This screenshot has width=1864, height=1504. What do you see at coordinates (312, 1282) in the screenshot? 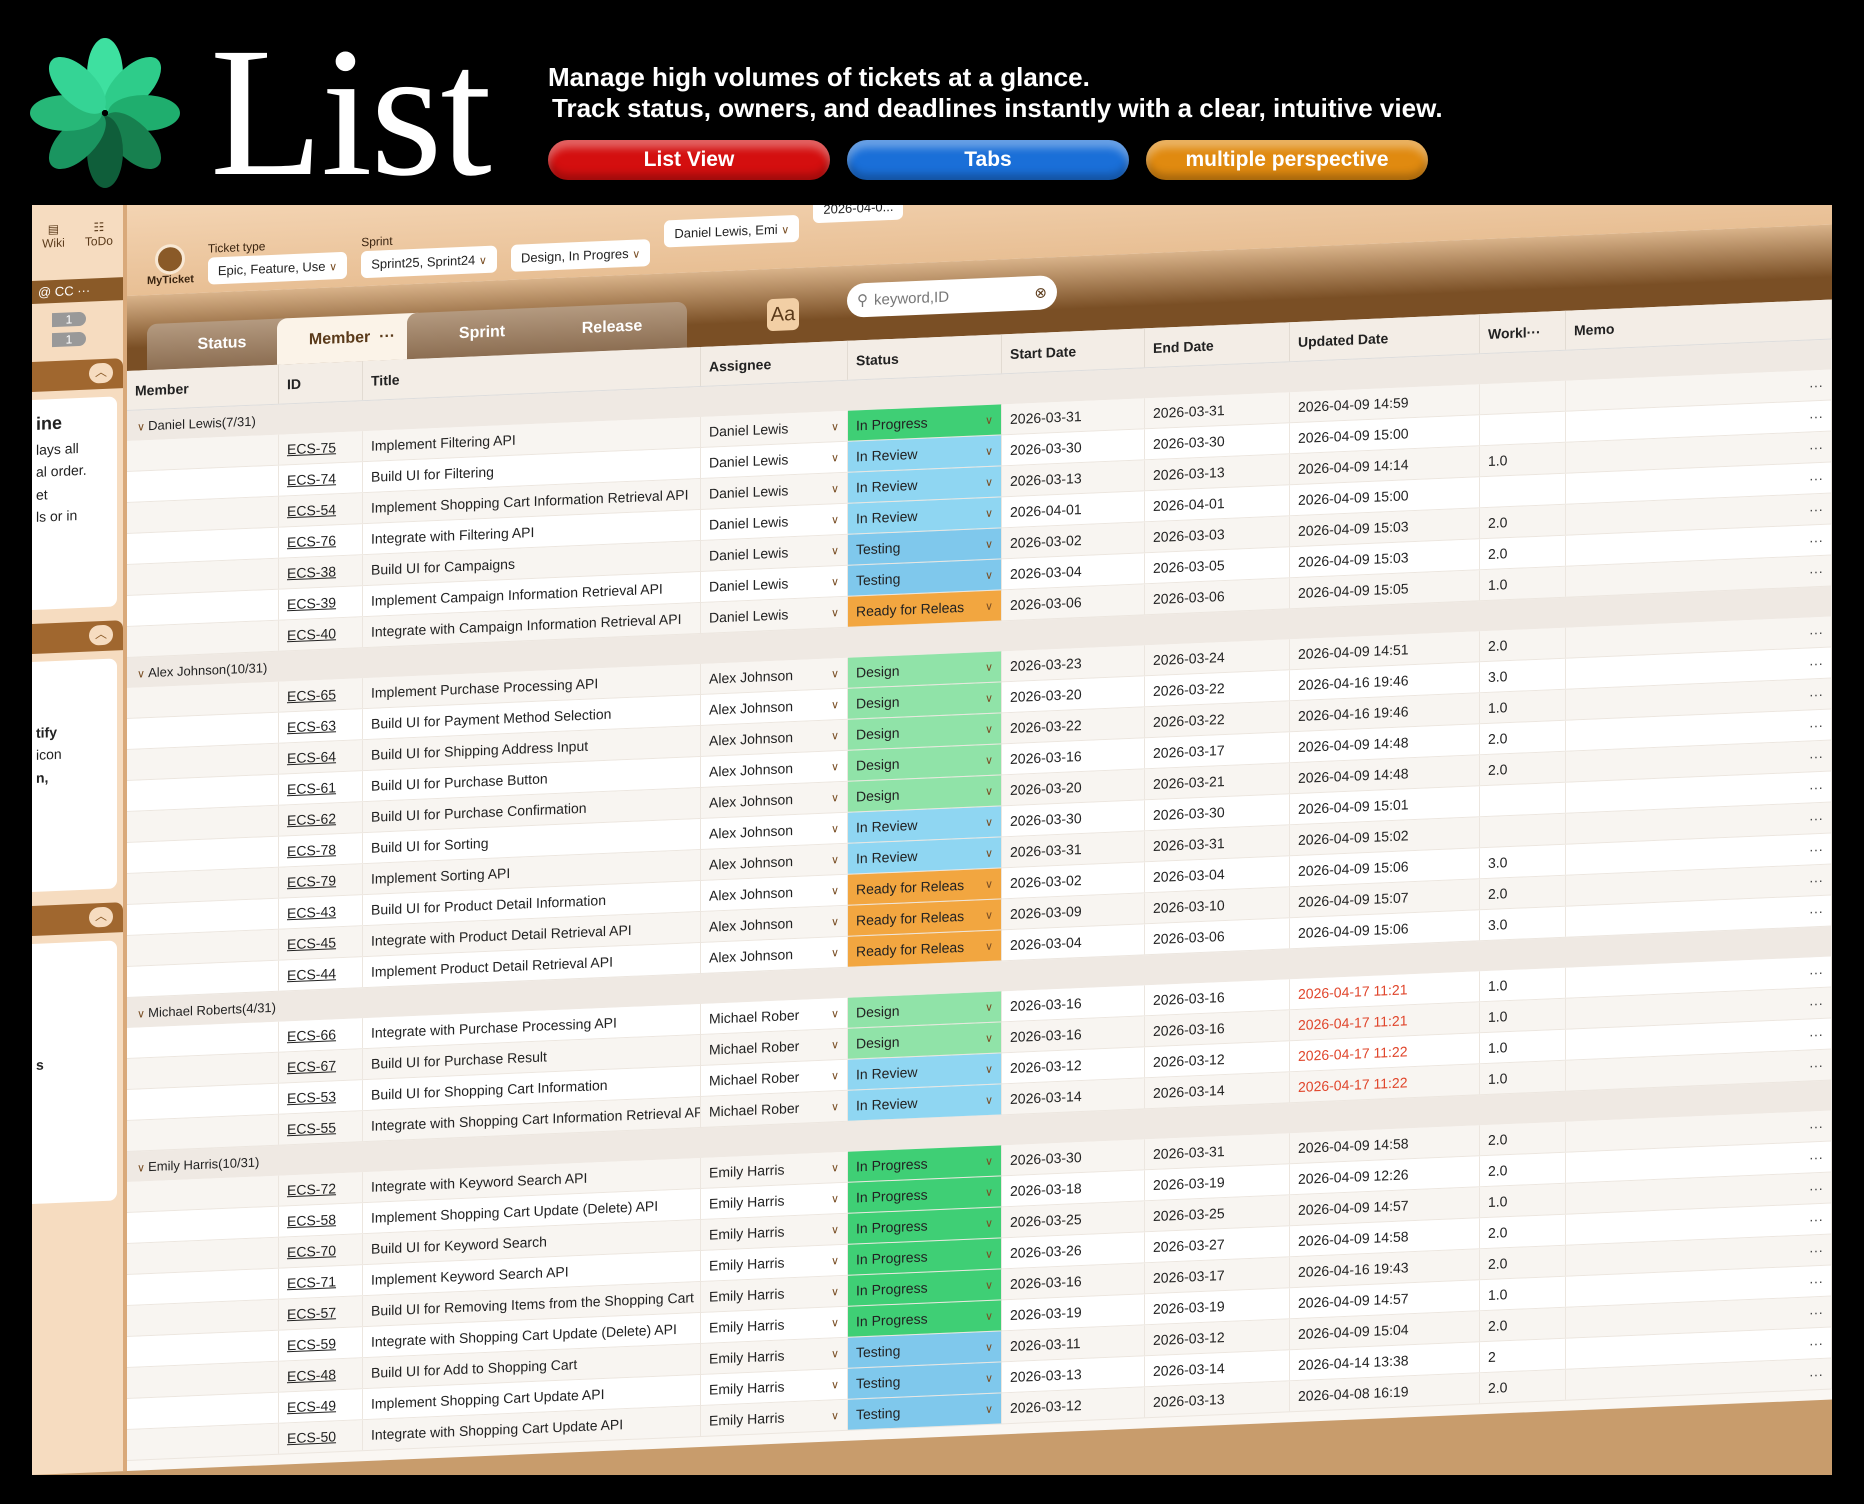
I see `ticket-id-link: ECS-71` at bounding box center [312, 1282].